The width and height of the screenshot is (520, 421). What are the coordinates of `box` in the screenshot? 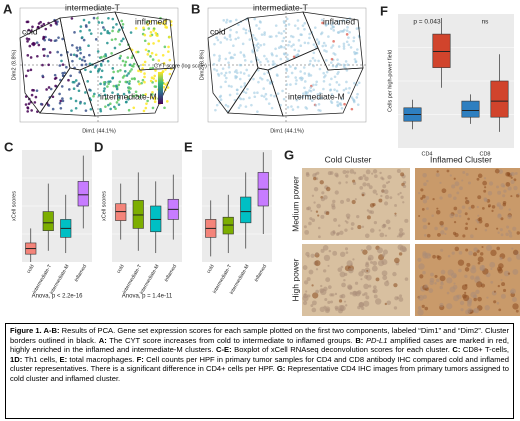 It's located at (156, 219).